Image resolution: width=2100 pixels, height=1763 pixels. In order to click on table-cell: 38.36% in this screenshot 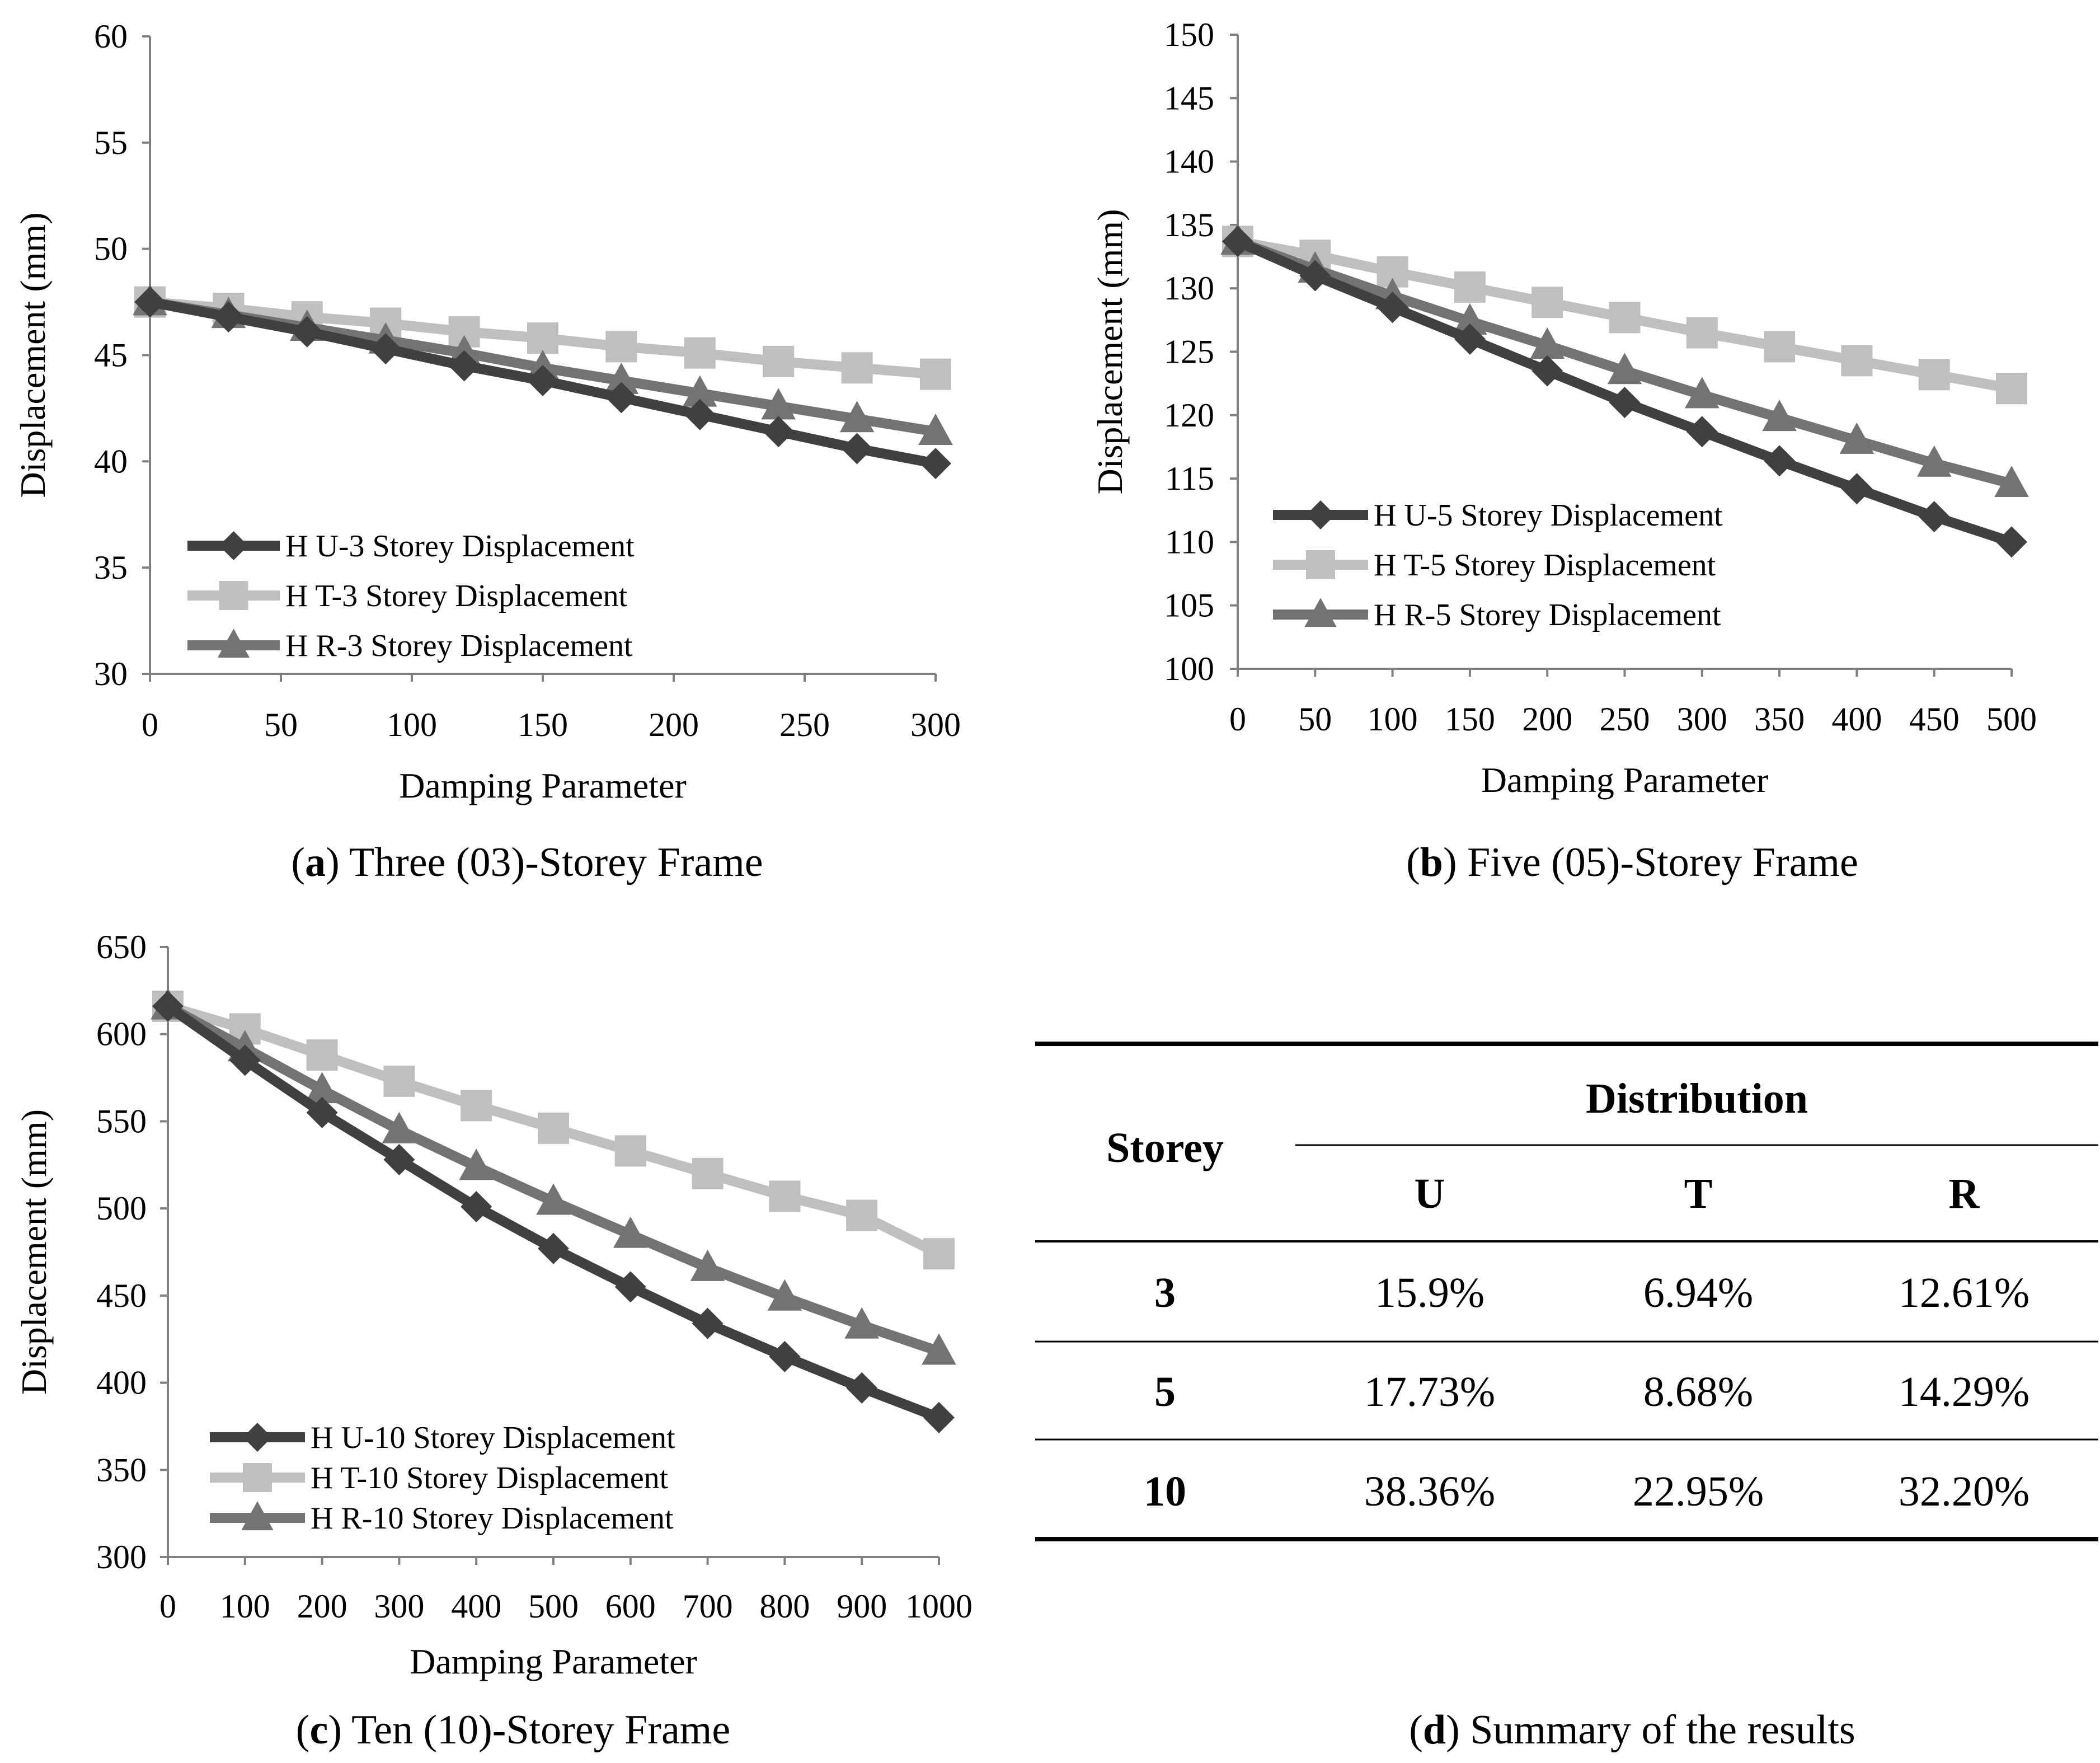, I will do `click(1429, 1491)`.